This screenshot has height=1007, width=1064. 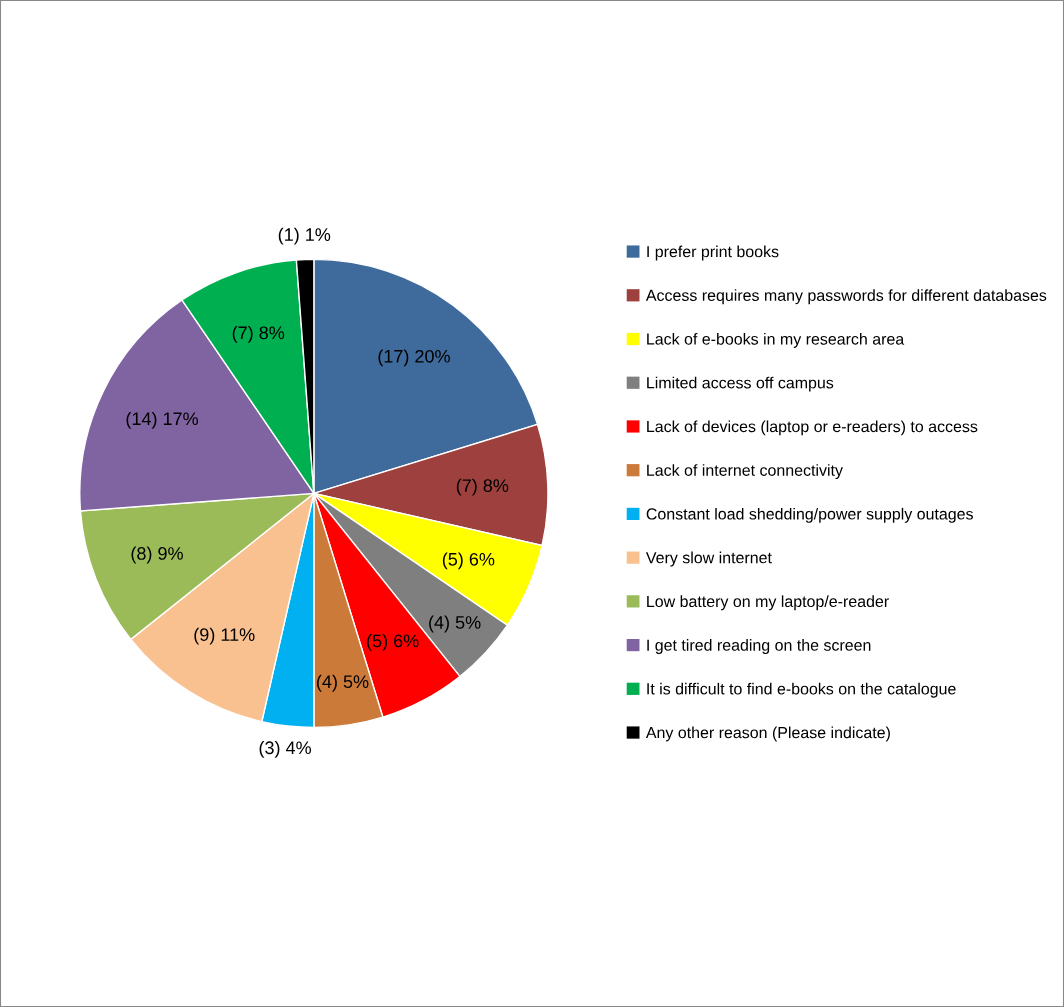 What do you see at coordinates (304, 236) in the screenshot?
I see `data-label: (1) 1%` at bounding box center [304, 236].